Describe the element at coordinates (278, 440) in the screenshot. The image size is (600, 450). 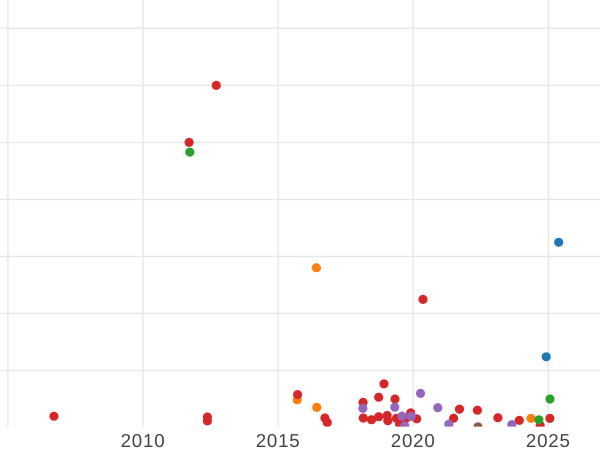
I see `svg-text: 2015` at that location.